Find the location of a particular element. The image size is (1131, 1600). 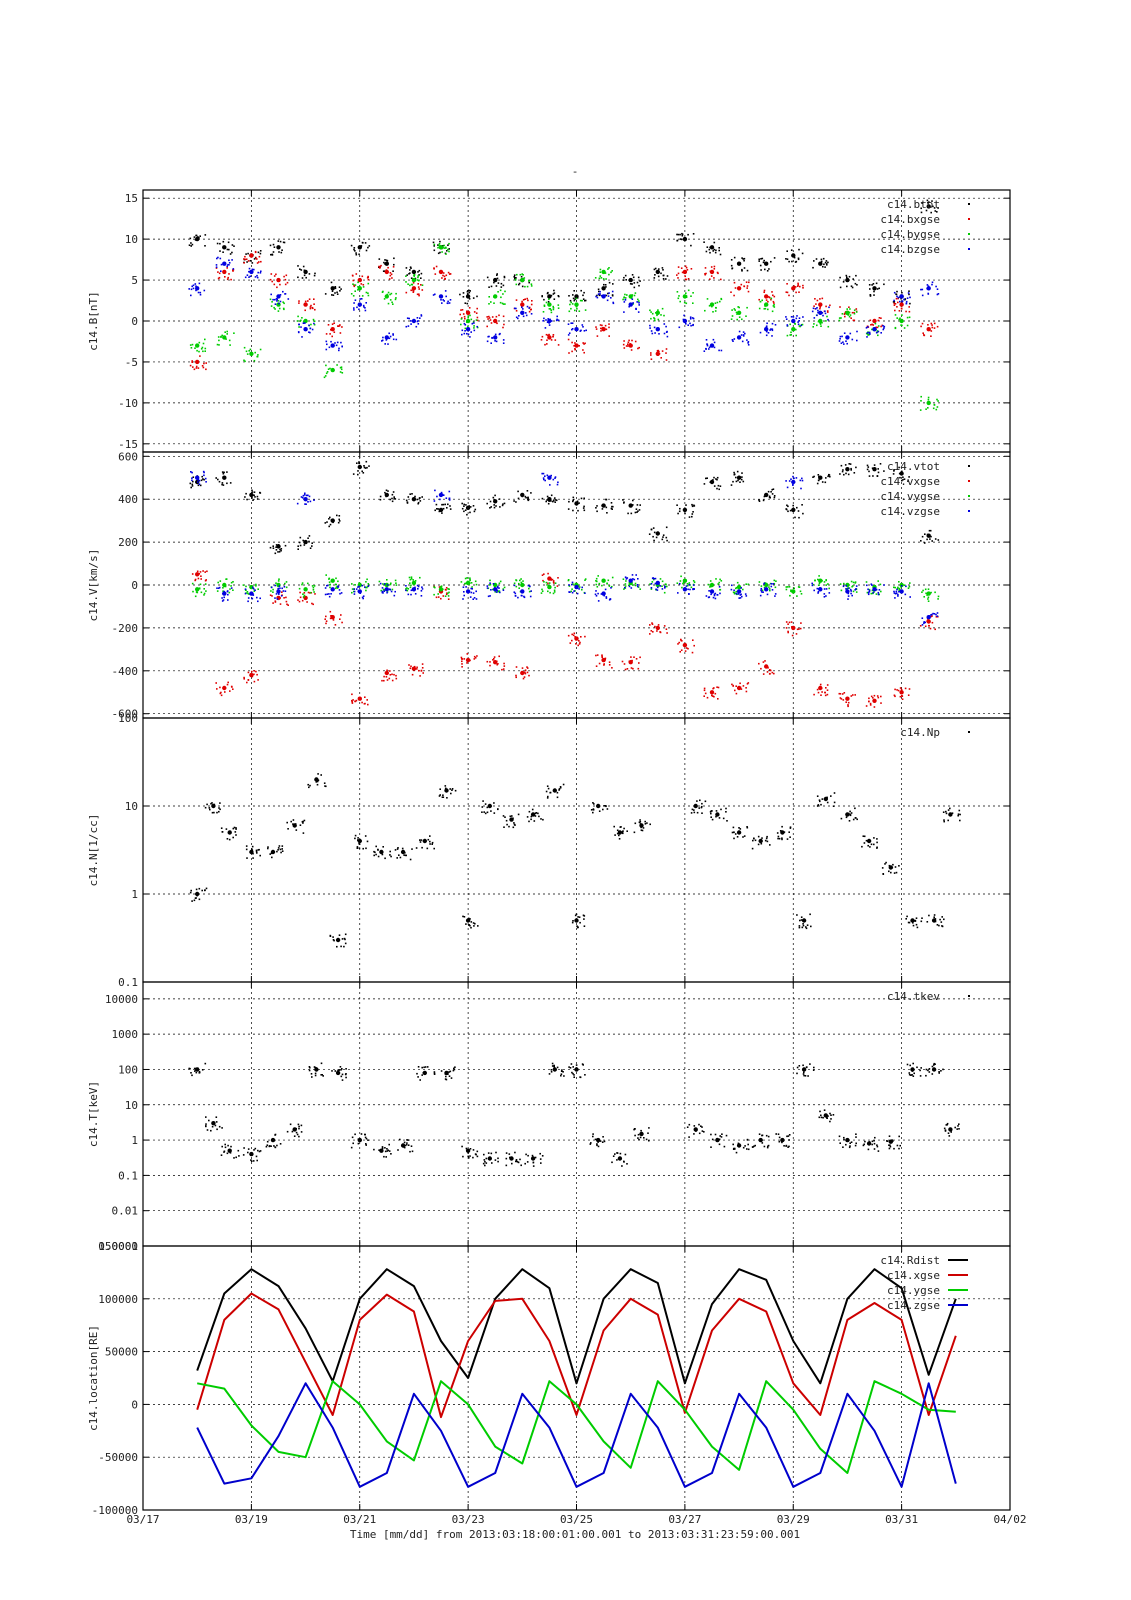

legend-entry: c14.vxgse is located at coordinates (910, 481).